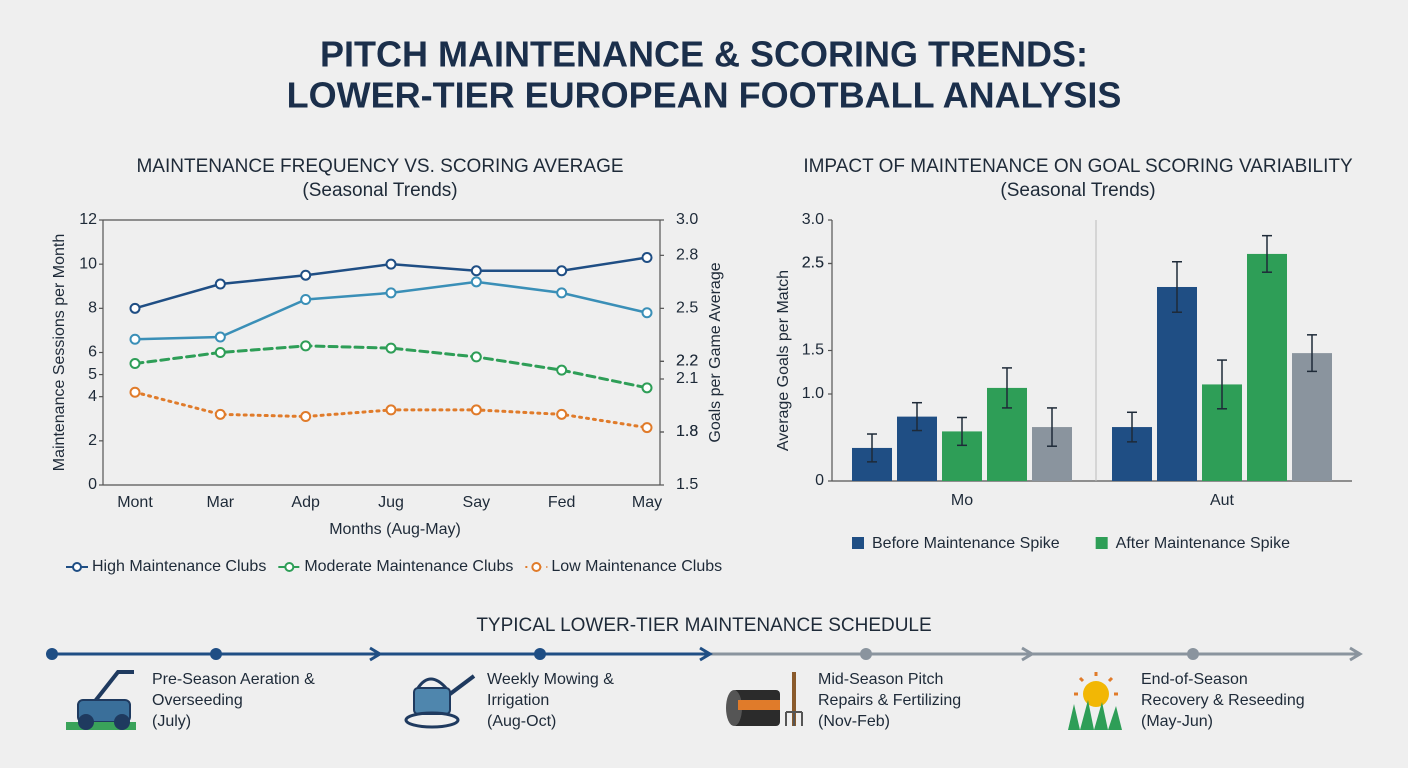 The width and height of the screenshot is (1408, 768). Describe the element at coordinates (562, 502) in the screenshot. I see `x-tick-label: Fed` at that location.